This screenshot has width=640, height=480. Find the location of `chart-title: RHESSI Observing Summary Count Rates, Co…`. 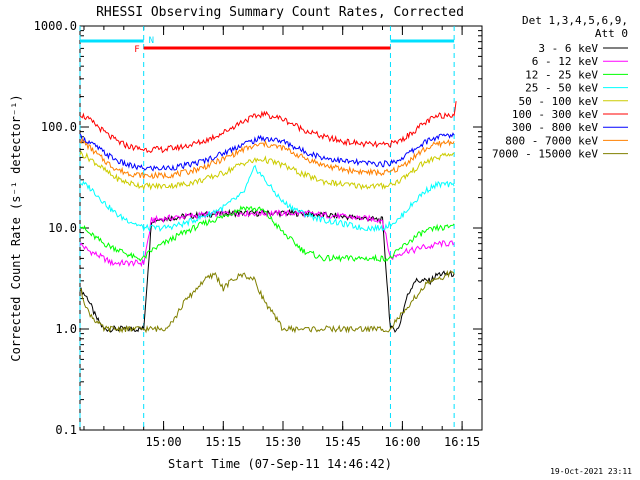

chart-title: RHESSI Observing Summary Count Rates, Co… is located at coordinates (280, 12).